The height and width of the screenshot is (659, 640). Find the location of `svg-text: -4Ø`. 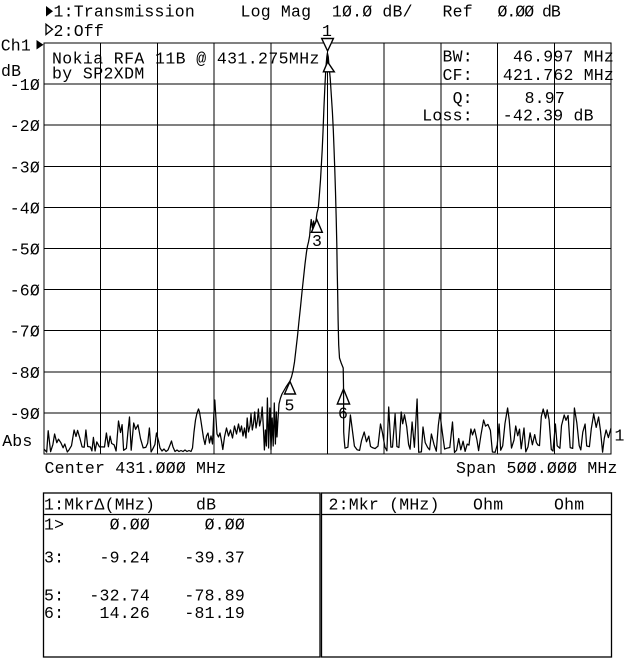

svg-text: -4Ø is located at coordinates (25, 208).